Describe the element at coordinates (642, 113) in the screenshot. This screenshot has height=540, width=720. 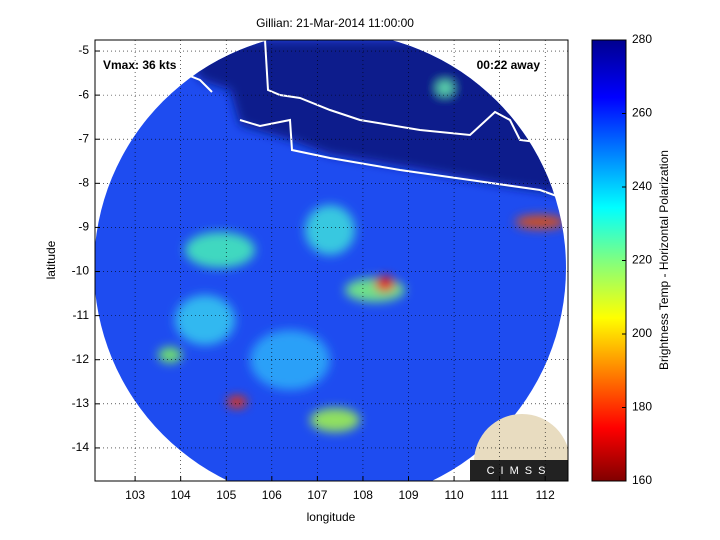
I see `colorbar-tick-label: 260` at that location.